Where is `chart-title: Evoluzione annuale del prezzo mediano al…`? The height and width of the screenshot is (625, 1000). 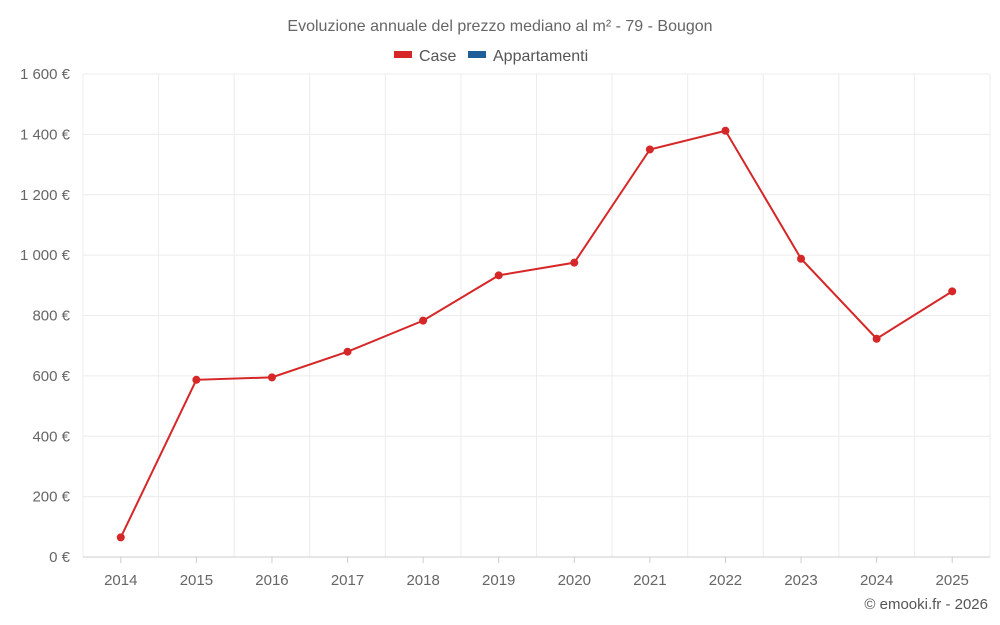
chart-title: Evoluzione annuale del prezzo mediano al… is located at coordinates (499, 26).